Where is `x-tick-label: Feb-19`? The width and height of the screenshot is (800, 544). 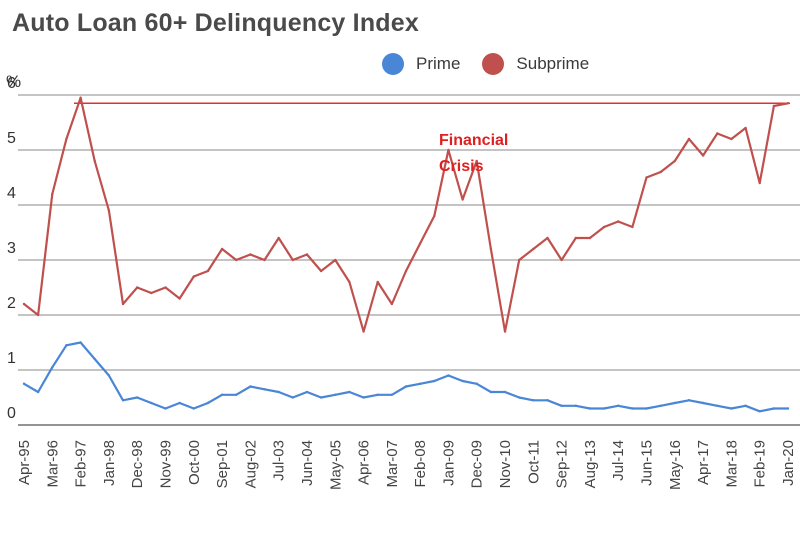
x-tick-label: Feb-19 is located at coordinates (760, 464).